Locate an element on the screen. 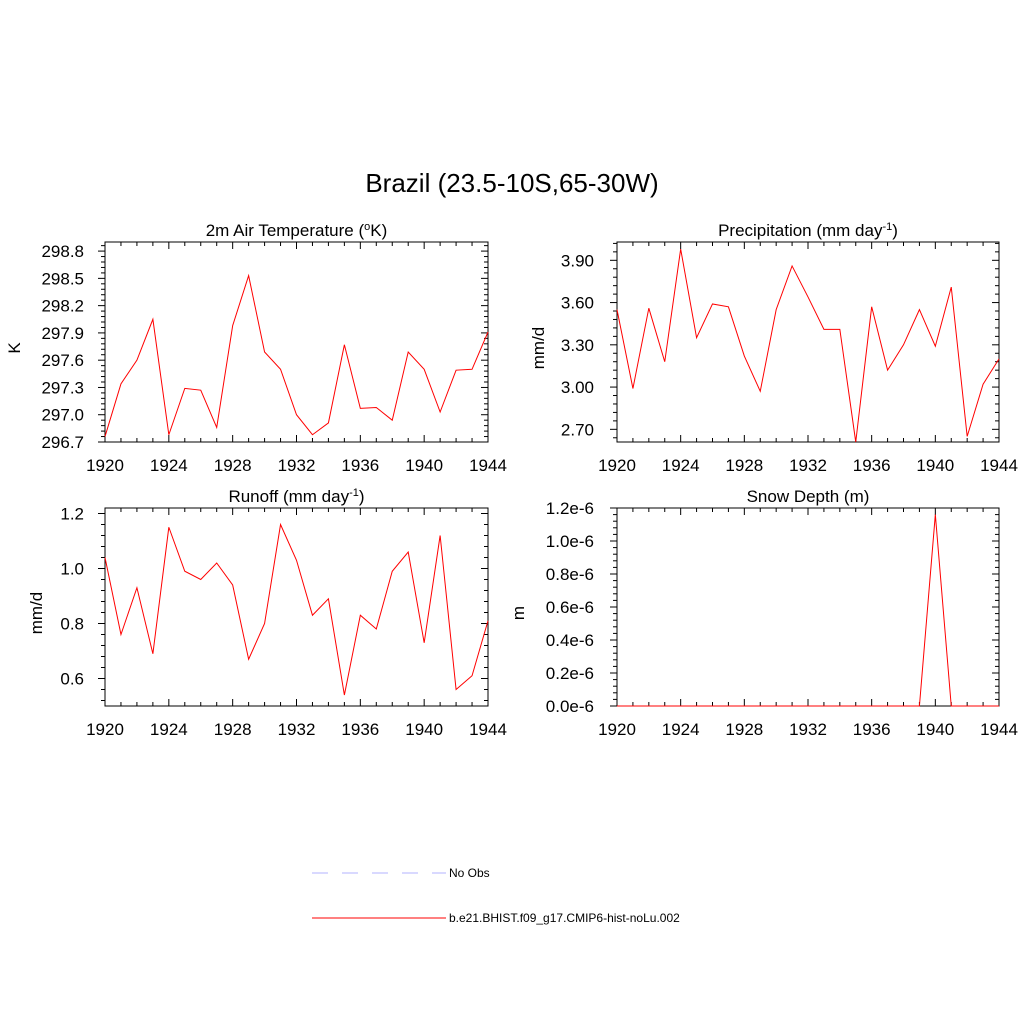  y-tick-label: 0.8e-6 is located at coordinates (570, 574).